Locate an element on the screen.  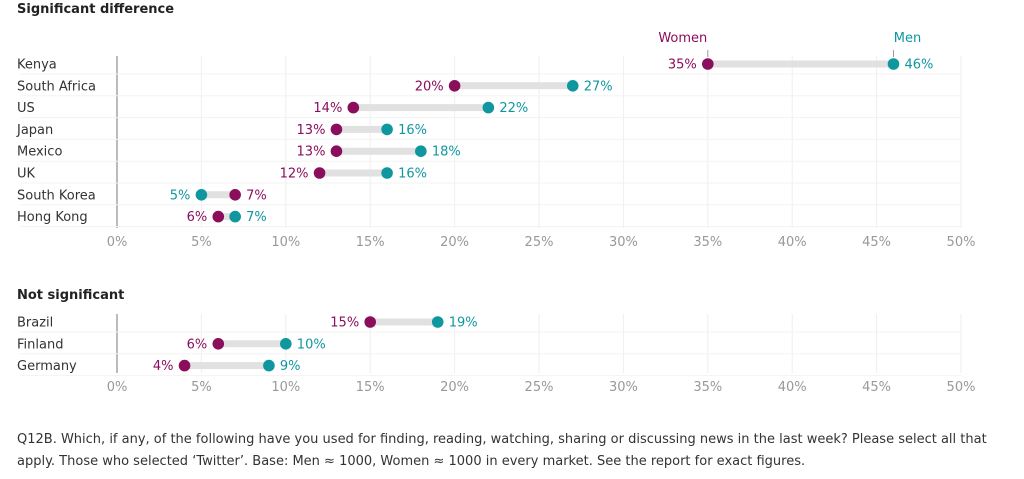
legend-men: Men is located at coordinates (907, 38).